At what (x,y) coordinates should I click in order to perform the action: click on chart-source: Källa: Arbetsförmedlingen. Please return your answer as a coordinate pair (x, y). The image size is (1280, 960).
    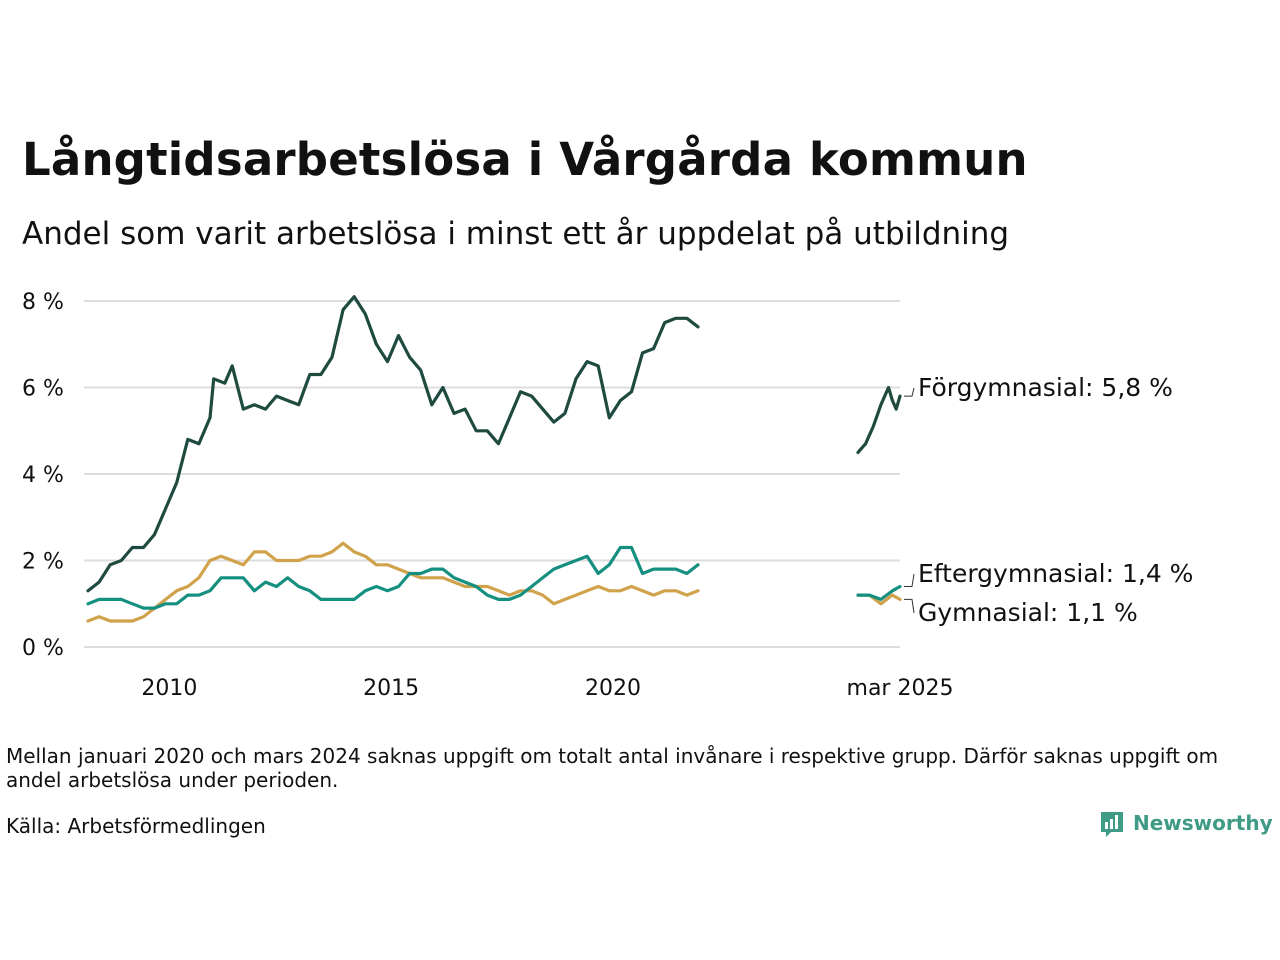
    Looking at the image, I should click on (136, 826).